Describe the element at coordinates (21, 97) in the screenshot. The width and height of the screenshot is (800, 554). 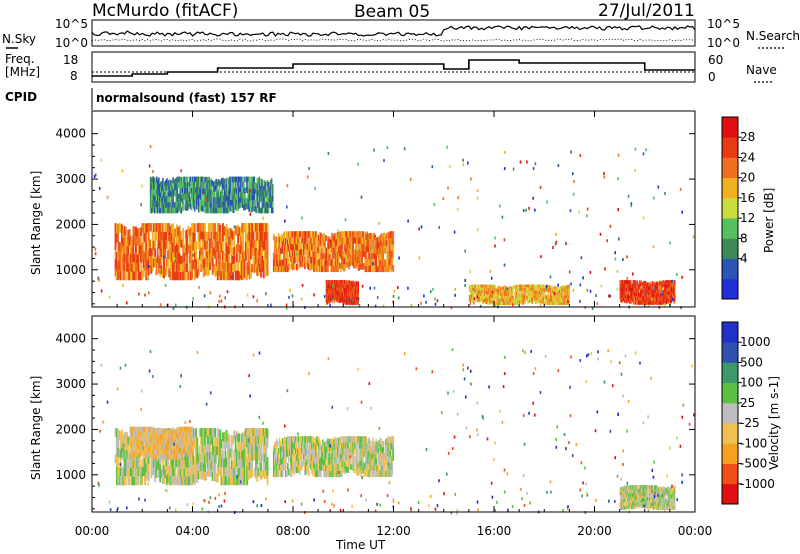
I see `cpid-label: CPID` at that location.